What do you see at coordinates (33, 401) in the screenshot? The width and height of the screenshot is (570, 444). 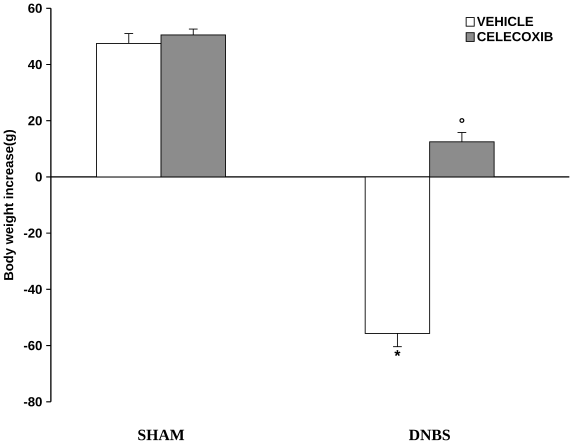 I see `y-tick-label: -80` at bounding box center [33, 401].